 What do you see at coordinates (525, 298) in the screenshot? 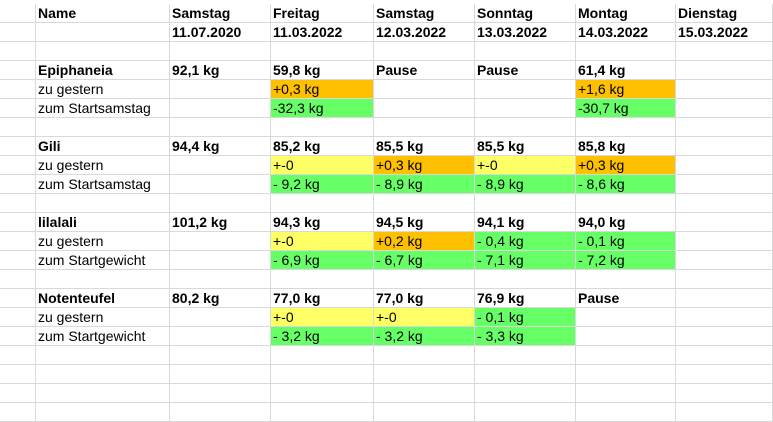
I see `weight-cell: 76,9 kg` at bounding box center [525, 298].